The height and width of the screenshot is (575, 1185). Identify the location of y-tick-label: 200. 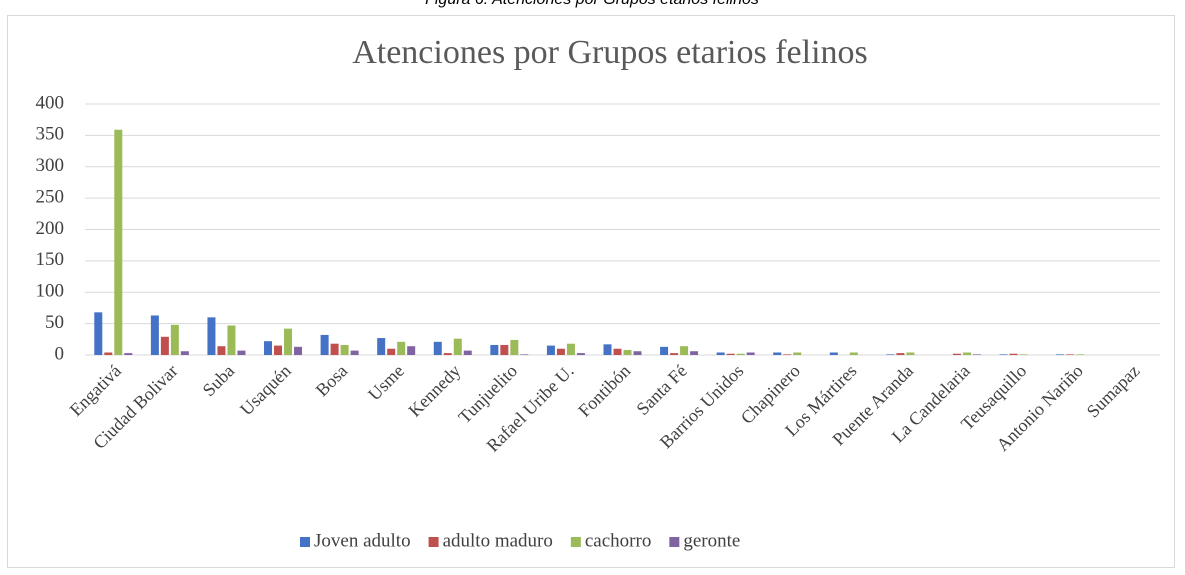
(50, 228).